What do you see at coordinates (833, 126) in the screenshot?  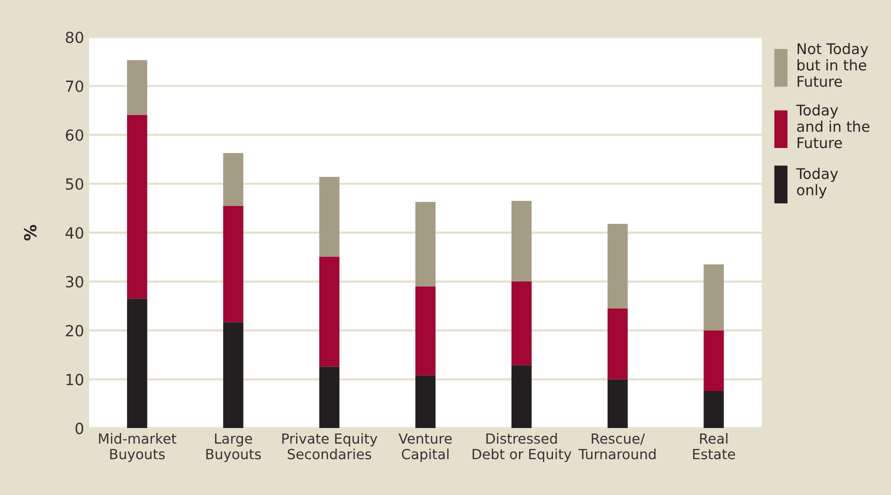 I see `text: Today and in the Future` at bounding box center [833, 126].